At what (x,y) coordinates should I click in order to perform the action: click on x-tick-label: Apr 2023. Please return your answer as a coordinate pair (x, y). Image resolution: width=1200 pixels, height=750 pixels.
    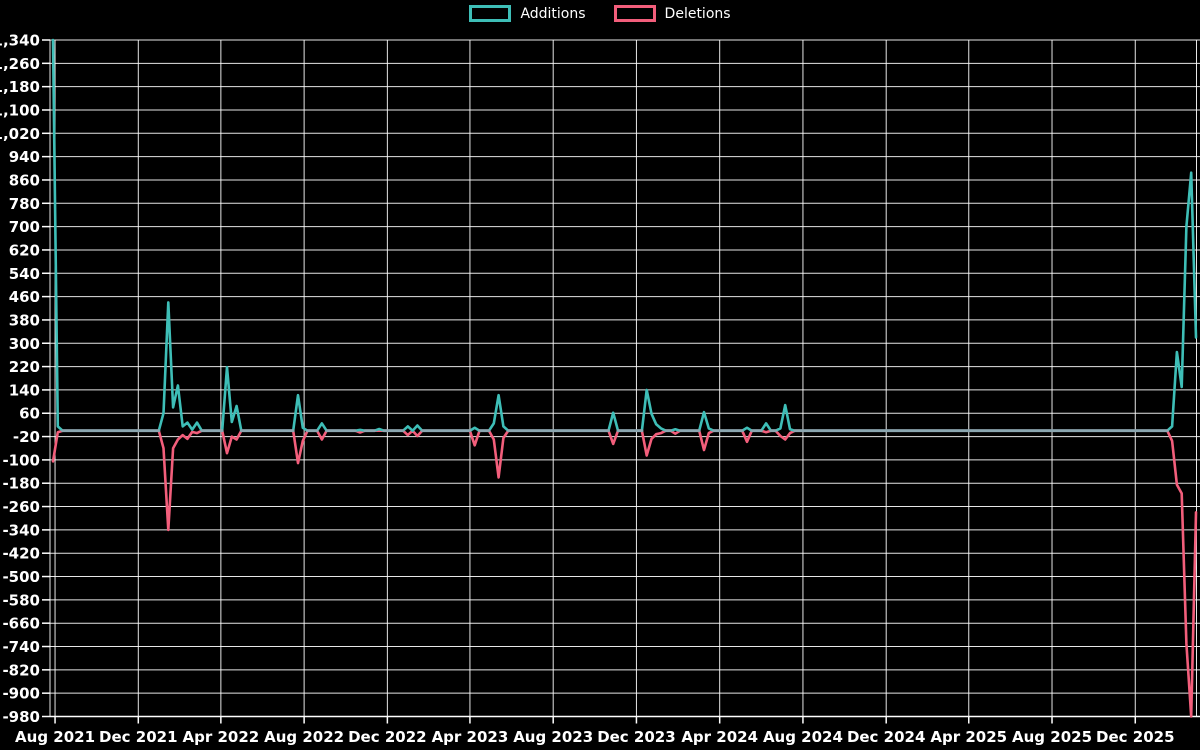
    Looking at the image, I should click on (470, 737).